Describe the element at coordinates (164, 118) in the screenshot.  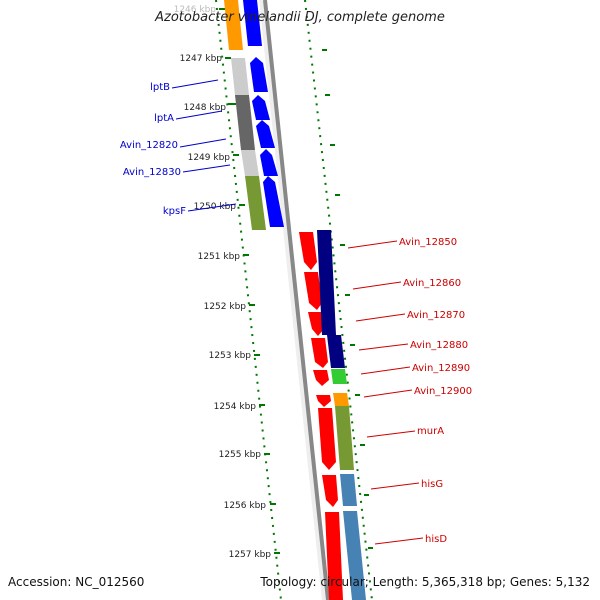
I see `gene-label-lptA: lptA` at that location.